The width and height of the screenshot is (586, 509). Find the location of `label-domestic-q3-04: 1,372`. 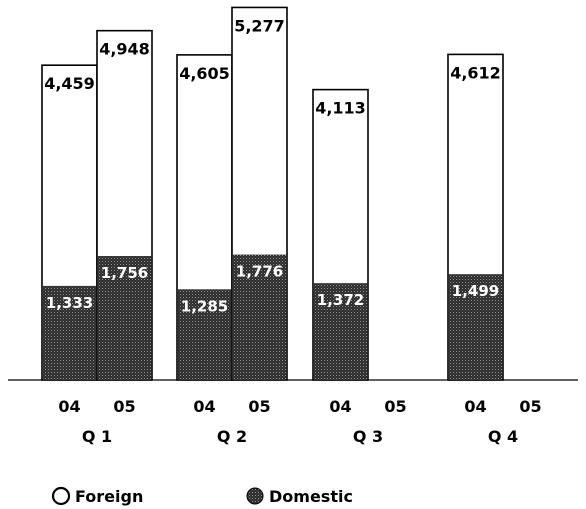

label-domestic-q3-04: 1,372 is located at coordinates (340, 300).